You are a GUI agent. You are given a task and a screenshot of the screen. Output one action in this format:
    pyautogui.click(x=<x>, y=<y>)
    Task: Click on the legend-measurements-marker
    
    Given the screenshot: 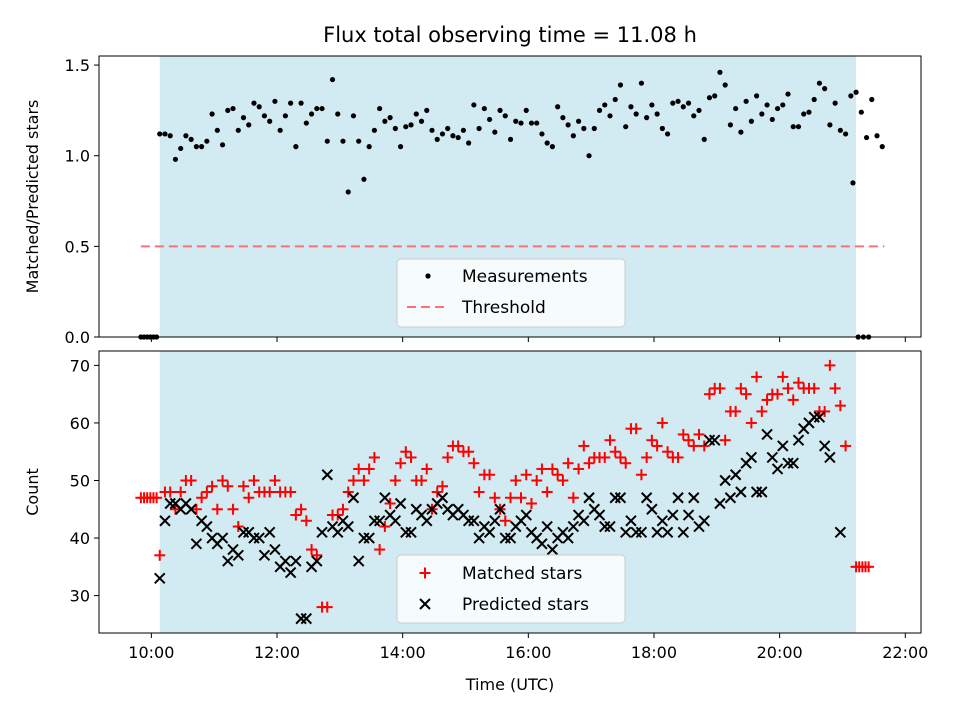 What is the action you would take?
    pyautogui.click(x=428, y=276)
    